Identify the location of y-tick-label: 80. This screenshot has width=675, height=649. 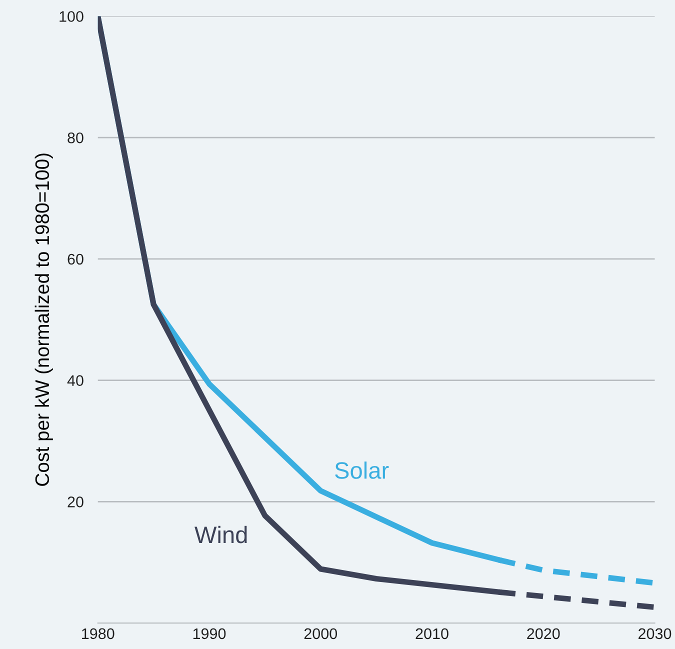
(76, 138).